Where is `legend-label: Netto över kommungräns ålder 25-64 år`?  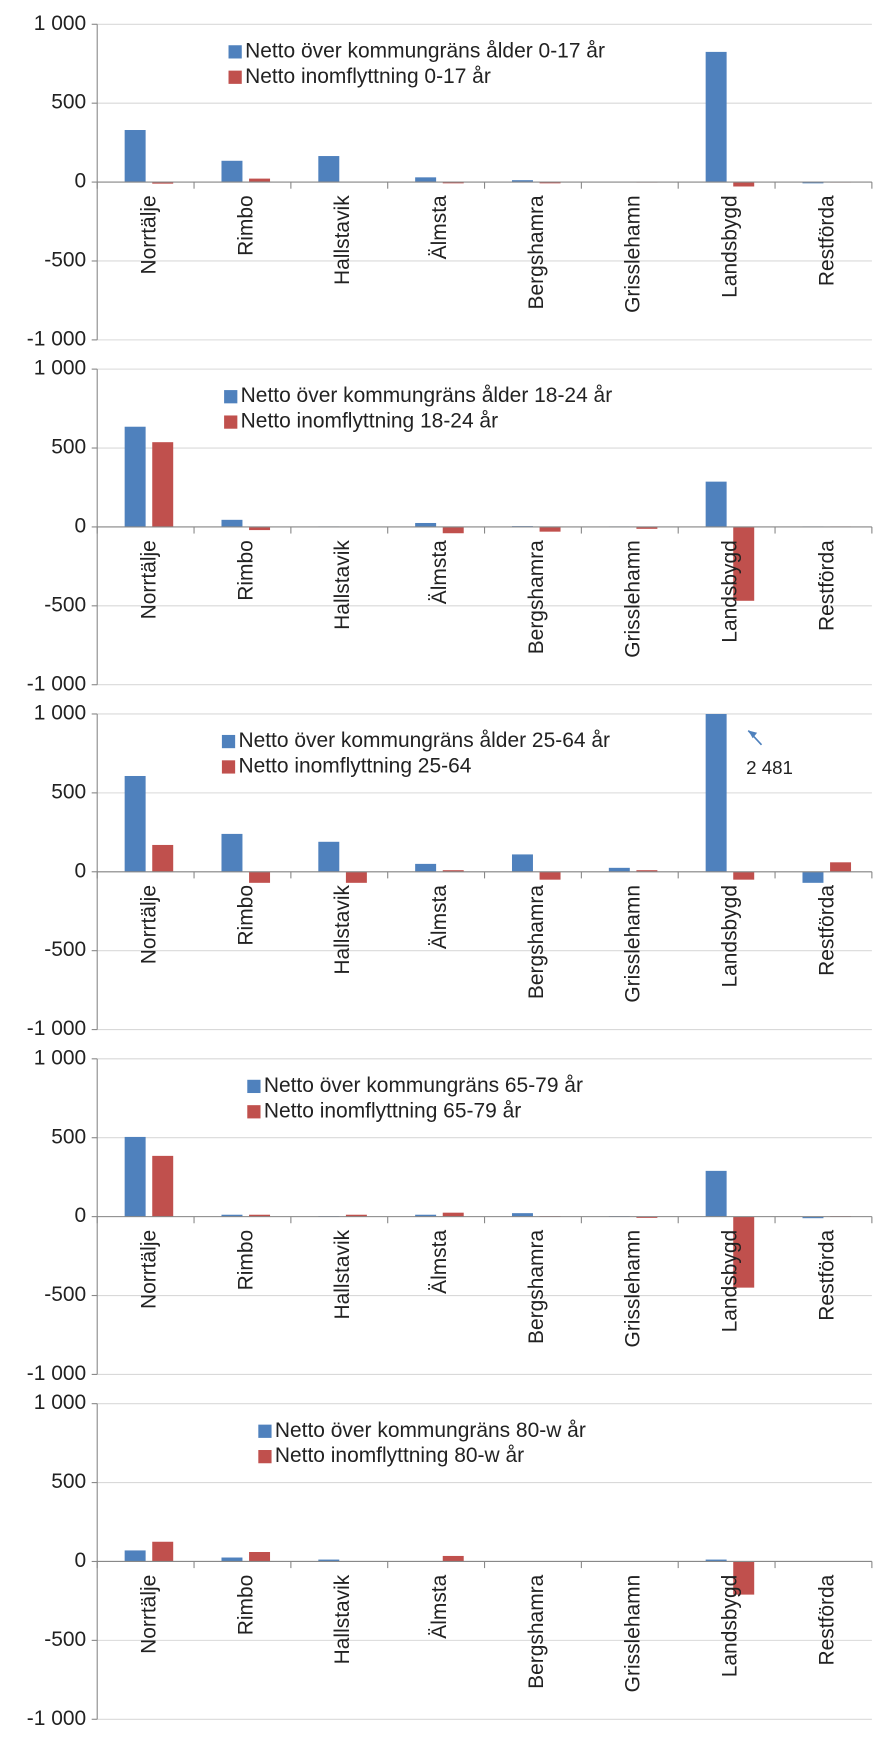 legend-label: Netto över kommungräns ålder 25-64 år is located at coordinates (424, 740).